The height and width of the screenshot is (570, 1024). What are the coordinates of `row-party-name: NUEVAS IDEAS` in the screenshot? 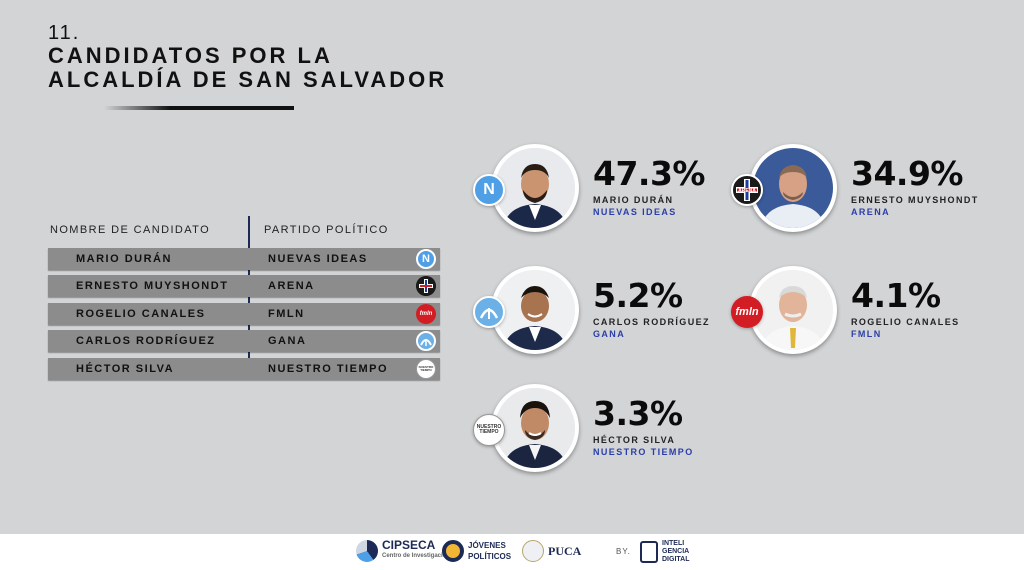 It's located at (318, 258).